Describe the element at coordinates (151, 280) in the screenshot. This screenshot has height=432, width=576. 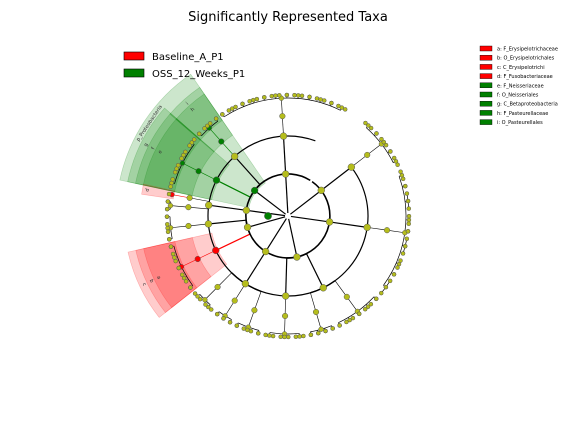
I see `clade-label: b` at that location.